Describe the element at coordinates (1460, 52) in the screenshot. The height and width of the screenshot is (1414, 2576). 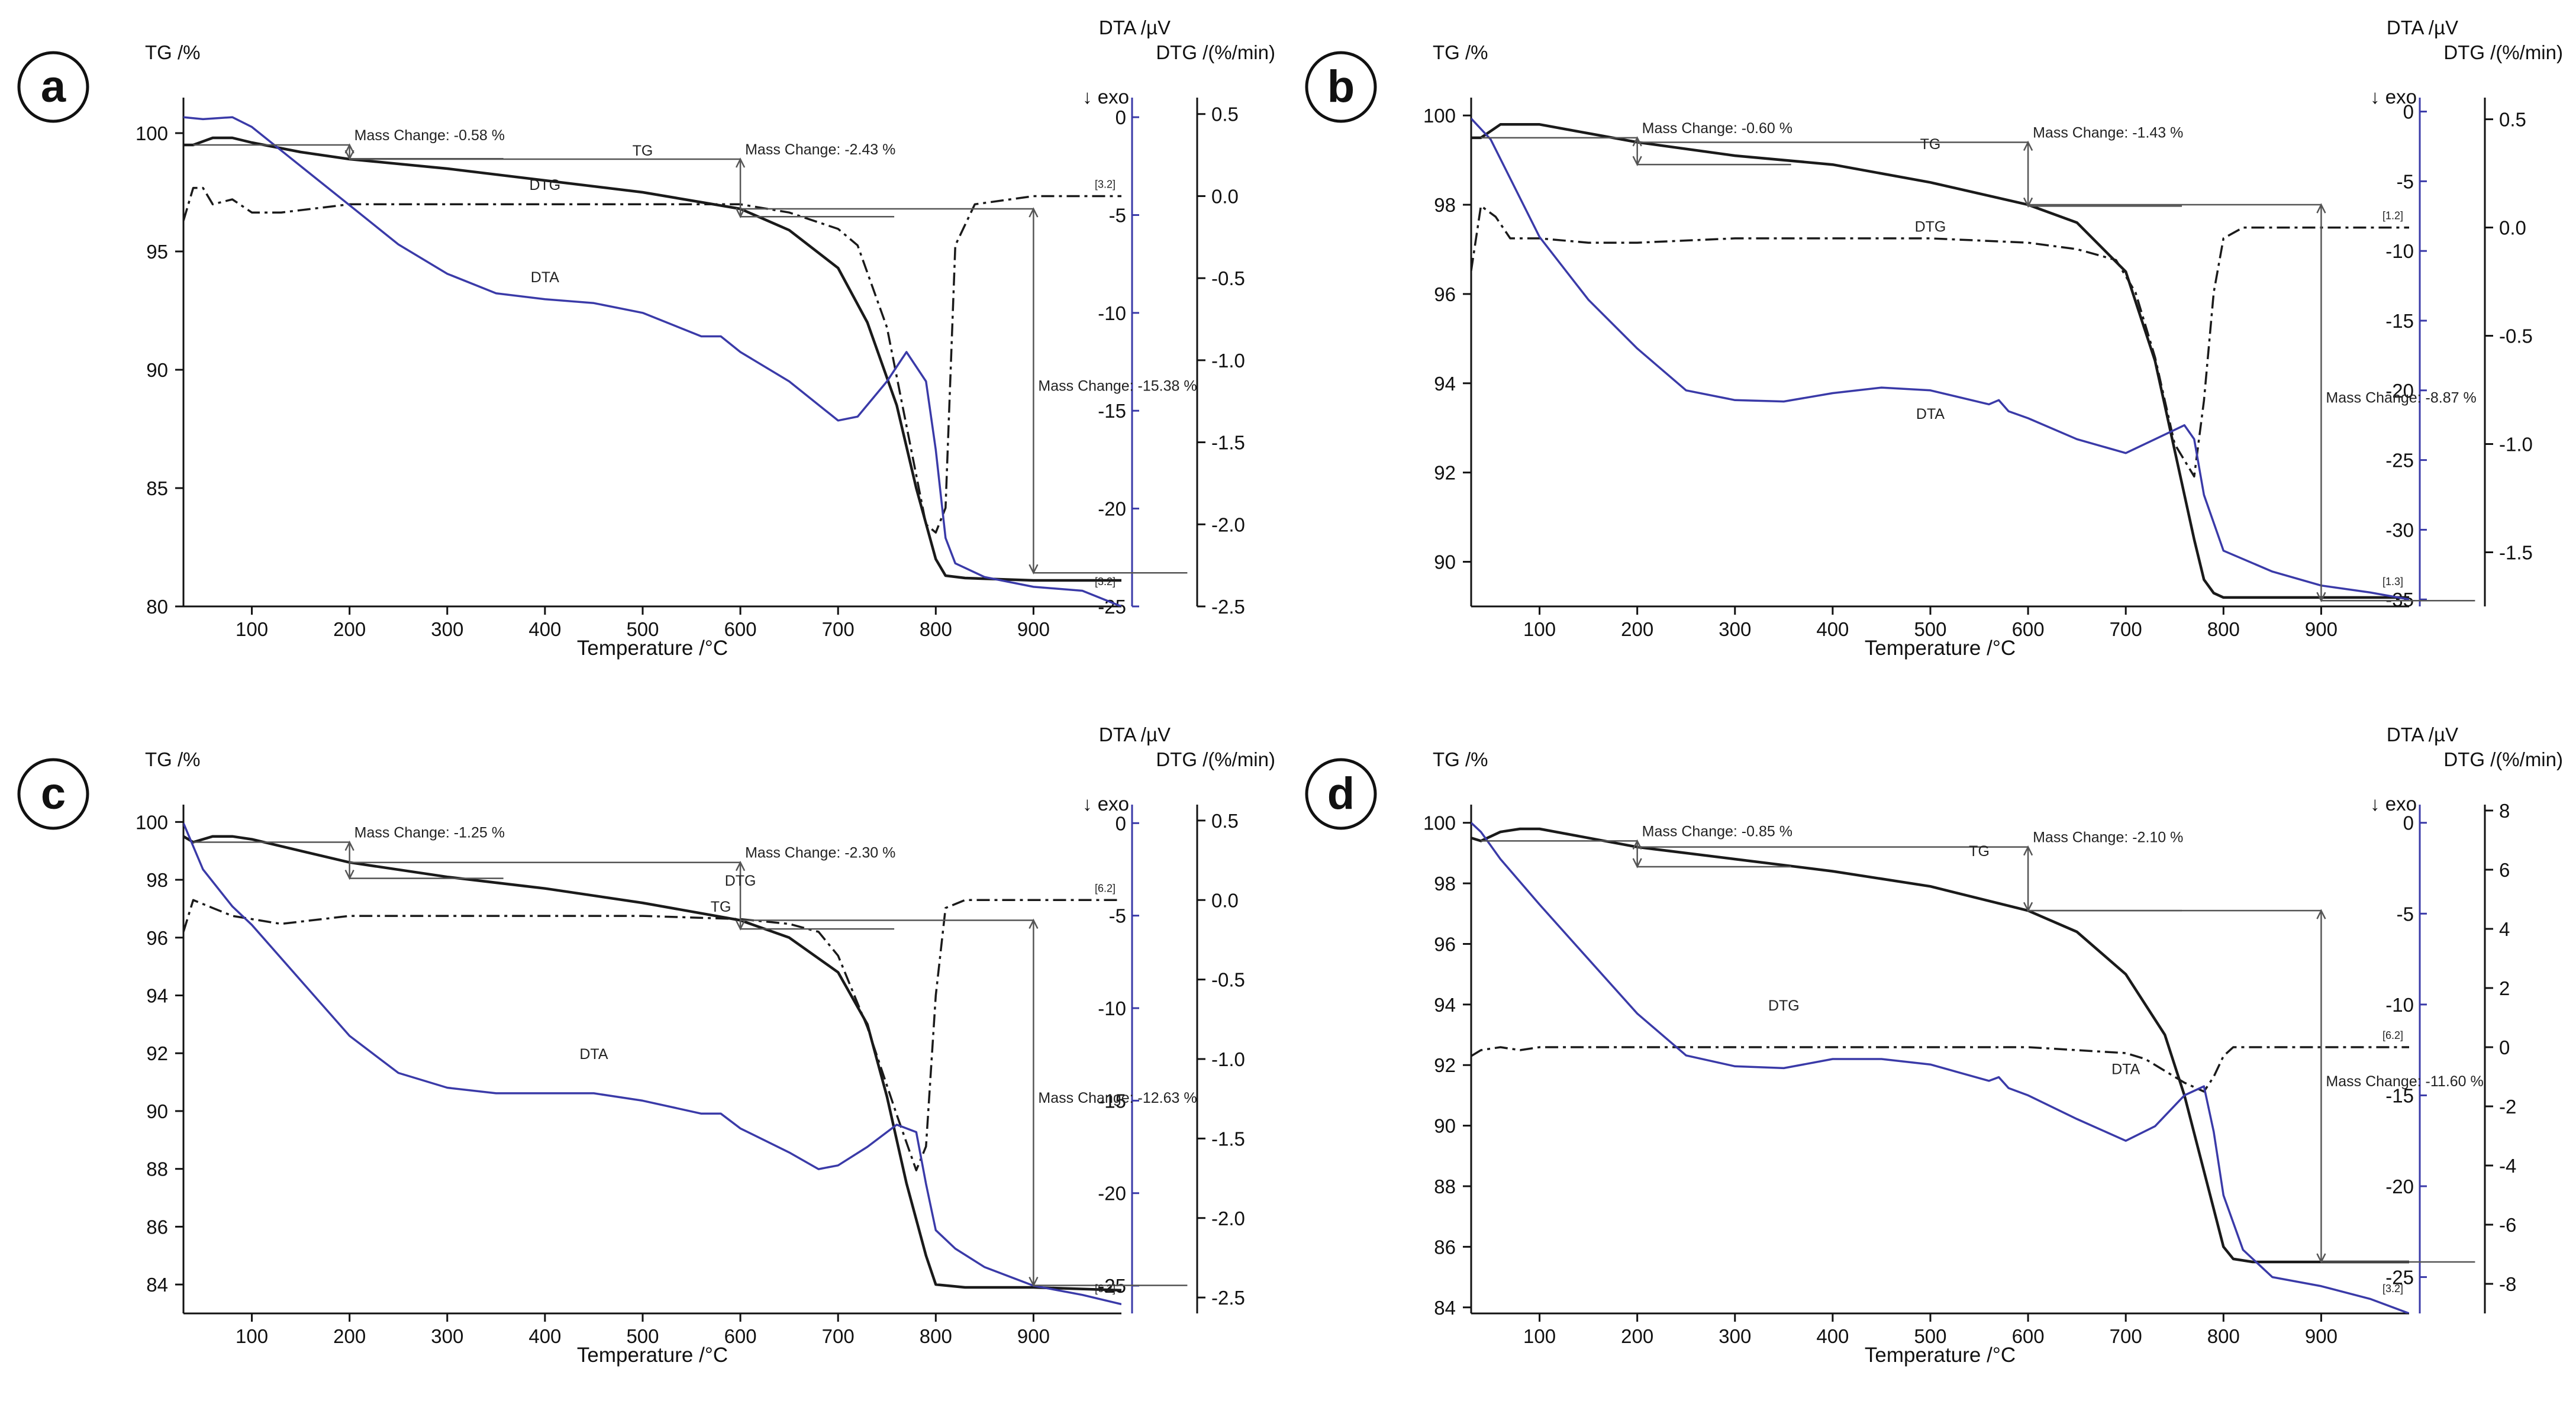
I see `tg-axis-title: TG /%` at that location.